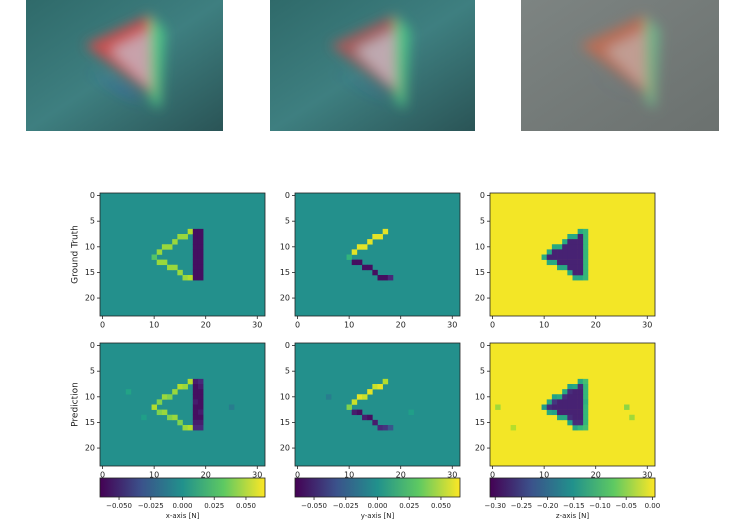 Image resolution: width=744 pixels, height=530 pixels. What do you see at coordinates (482, 345) in the screenshot?
I see `y-tick-label: 0` at bounding box center [482, 345].